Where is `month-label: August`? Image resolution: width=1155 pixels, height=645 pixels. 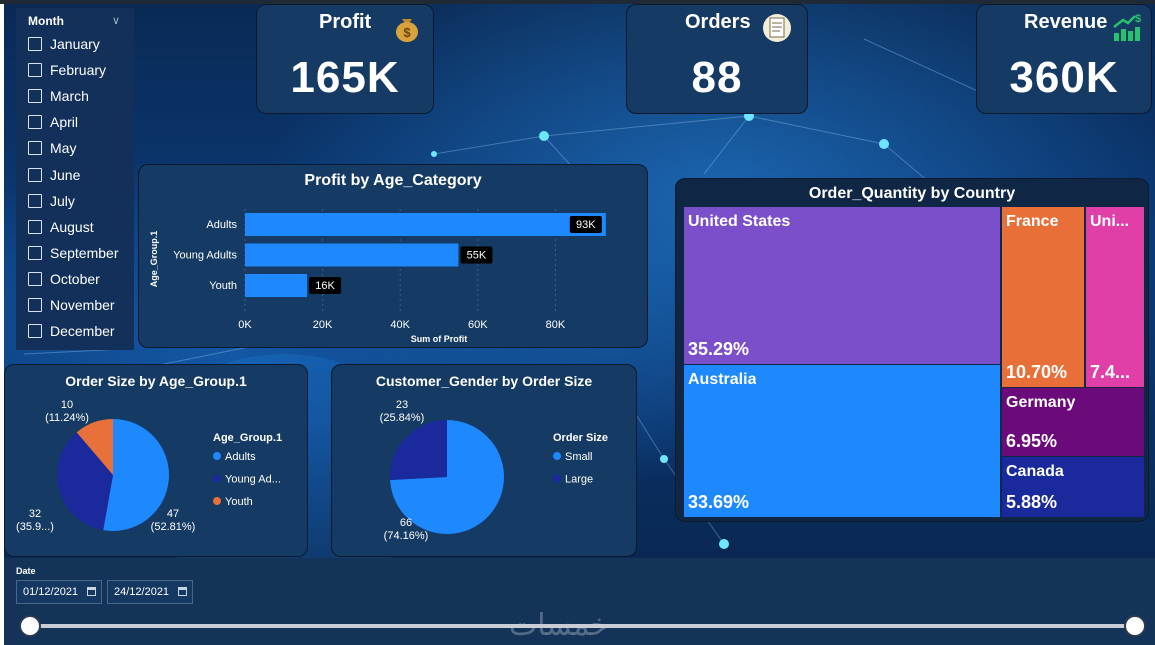
month-label: August is located at coordinates (72, 226).